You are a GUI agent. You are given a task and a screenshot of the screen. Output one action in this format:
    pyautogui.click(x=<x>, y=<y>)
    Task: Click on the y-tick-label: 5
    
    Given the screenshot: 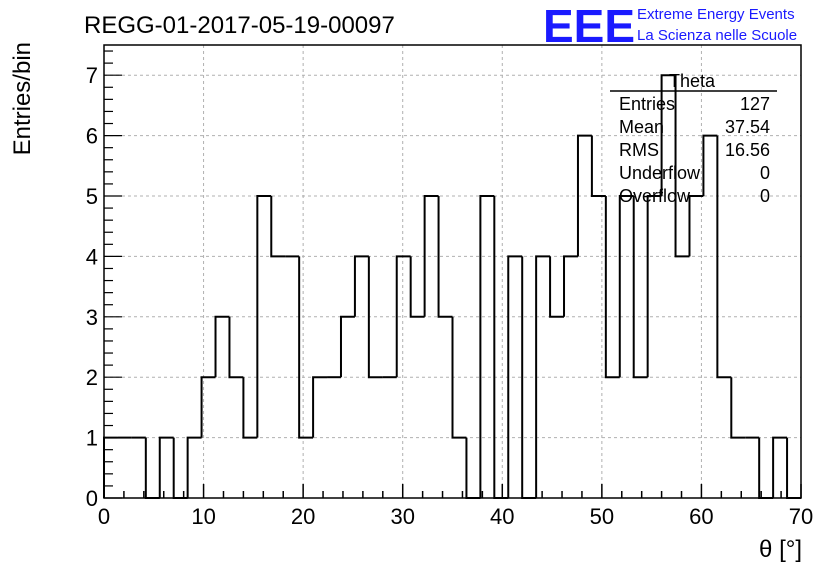 What is the action you would take?
    pyautogui.click(x=92, y=196)
    